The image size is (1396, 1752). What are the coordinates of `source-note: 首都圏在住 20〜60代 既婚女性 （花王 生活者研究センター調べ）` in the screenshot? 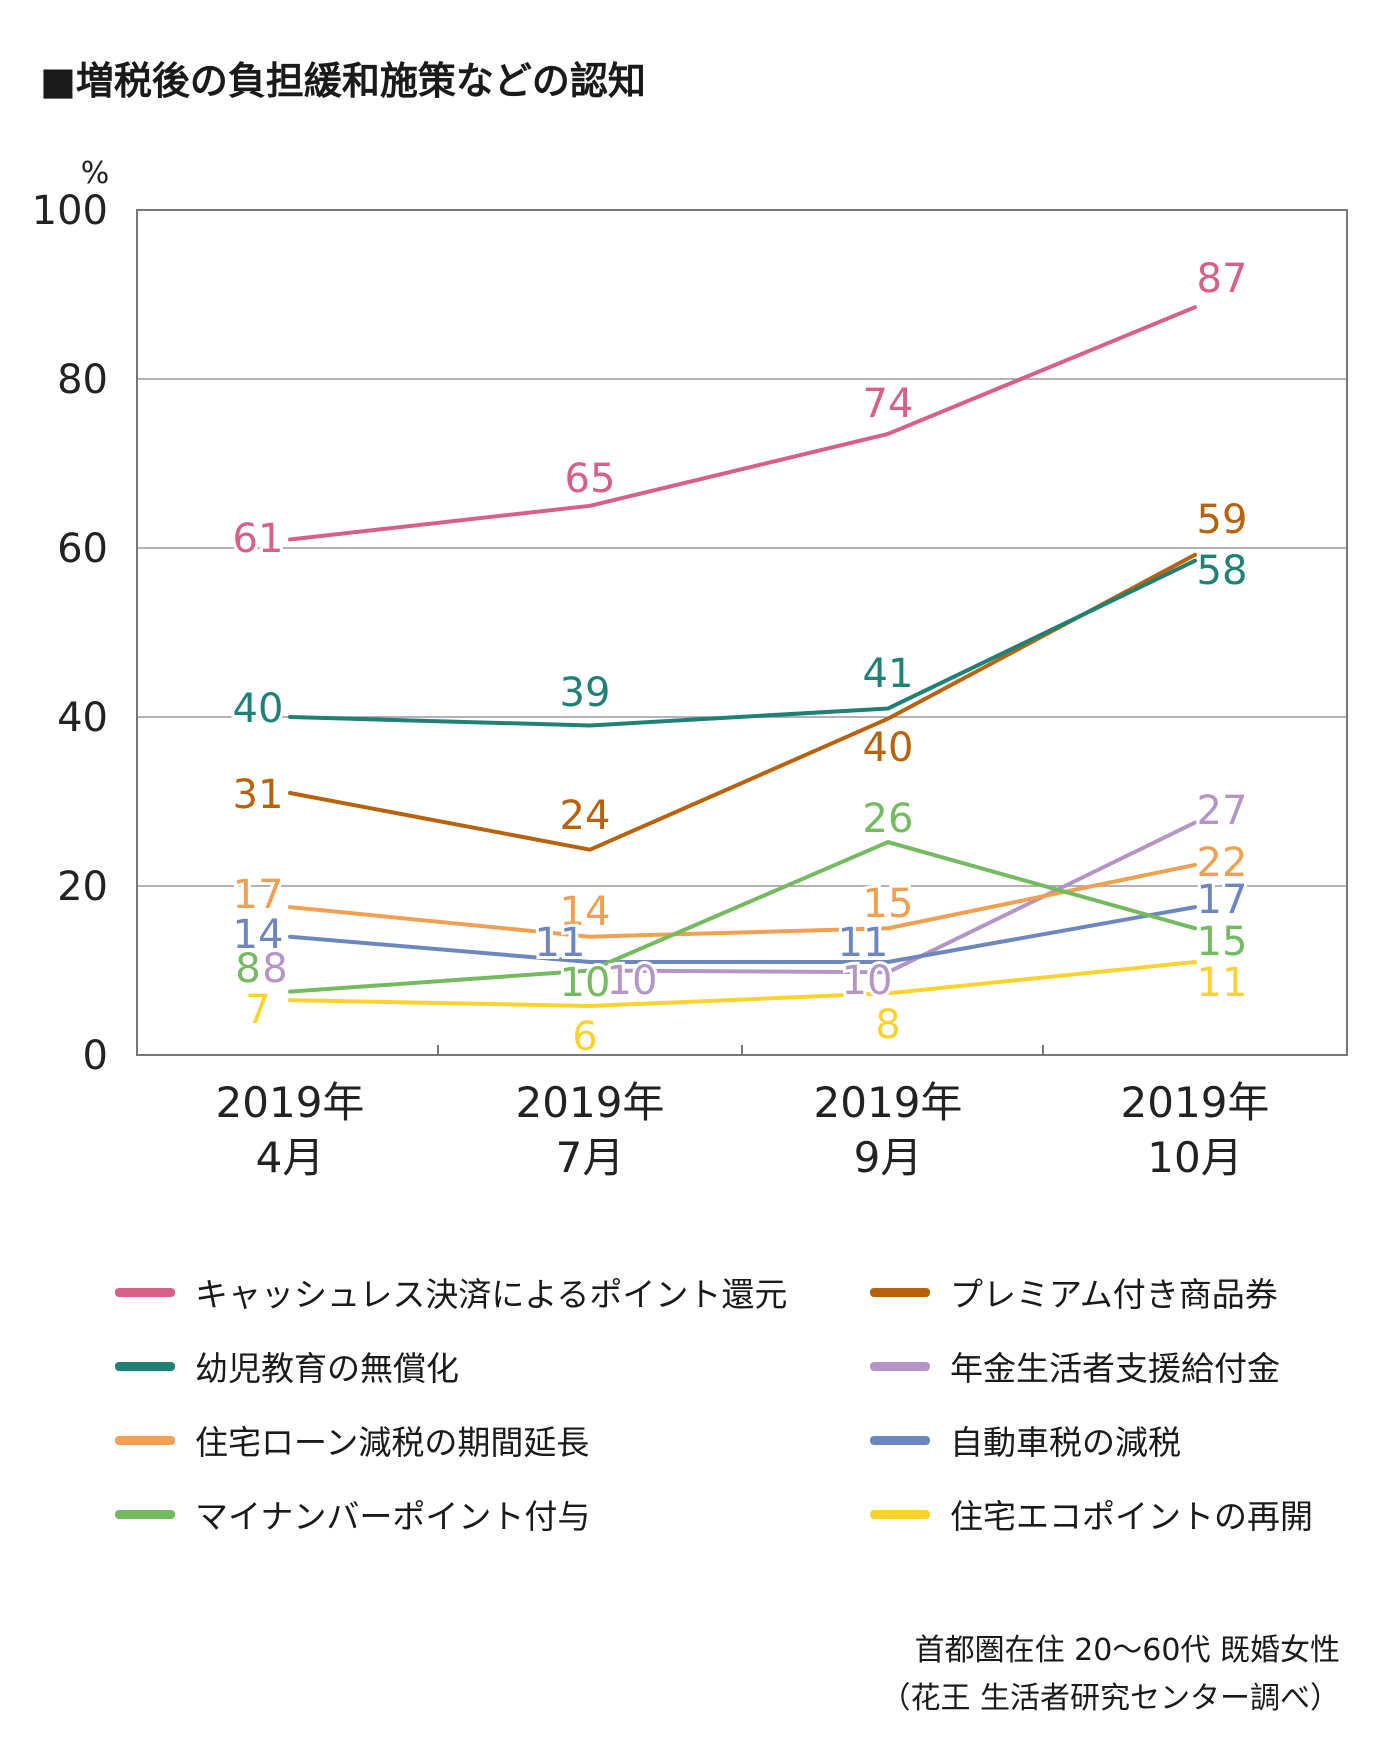 It's located at (1110, 1675).